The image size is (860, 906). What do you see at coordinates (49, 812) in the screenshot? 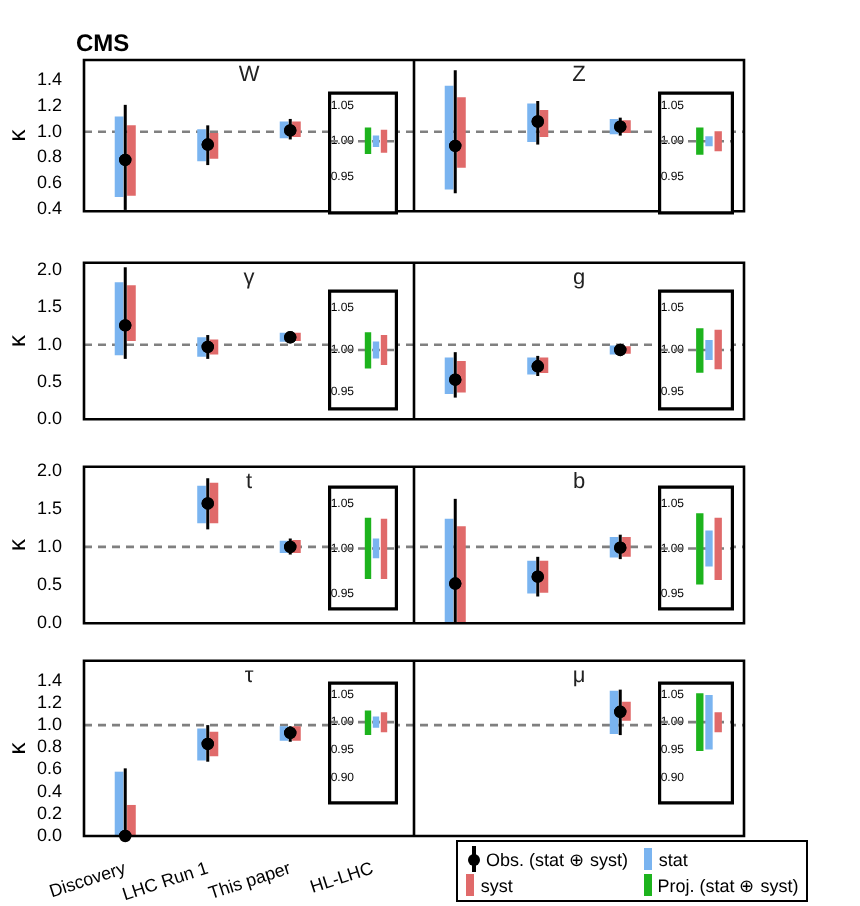
I see `y-tick-label: 0.2` at bounding box center [49, 812].